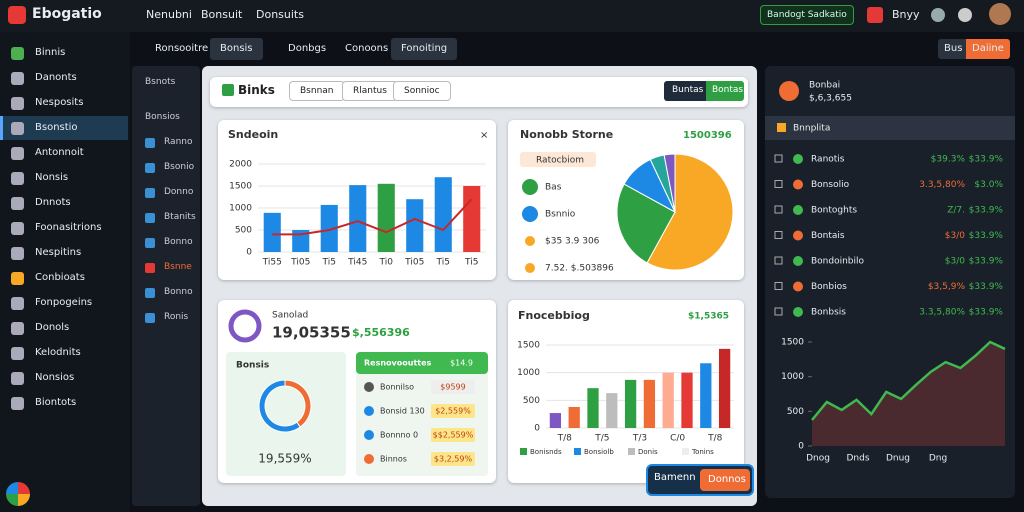 This screenshot has height=512, width=1024. I want to click on nav-item: Bonsuit, so click(222, 14).